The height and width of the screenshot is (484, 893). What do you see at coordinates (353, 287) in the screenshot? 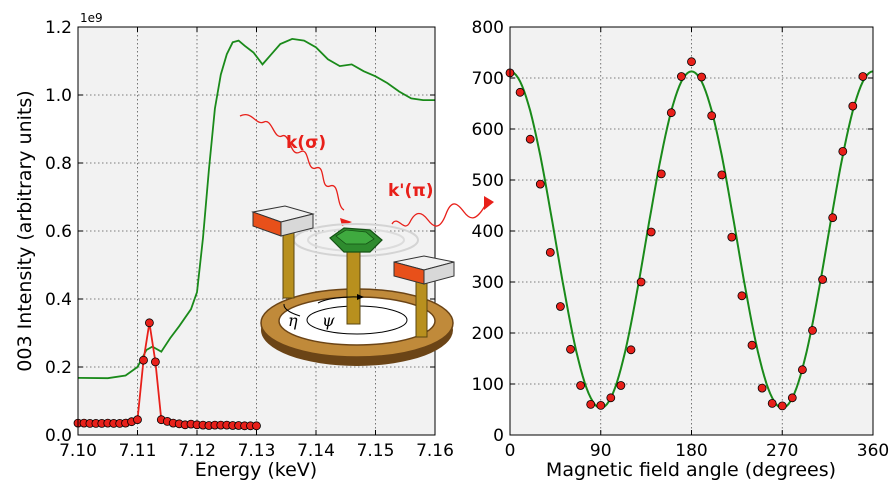
I see `sample-post` at bounding box center [353, 287].